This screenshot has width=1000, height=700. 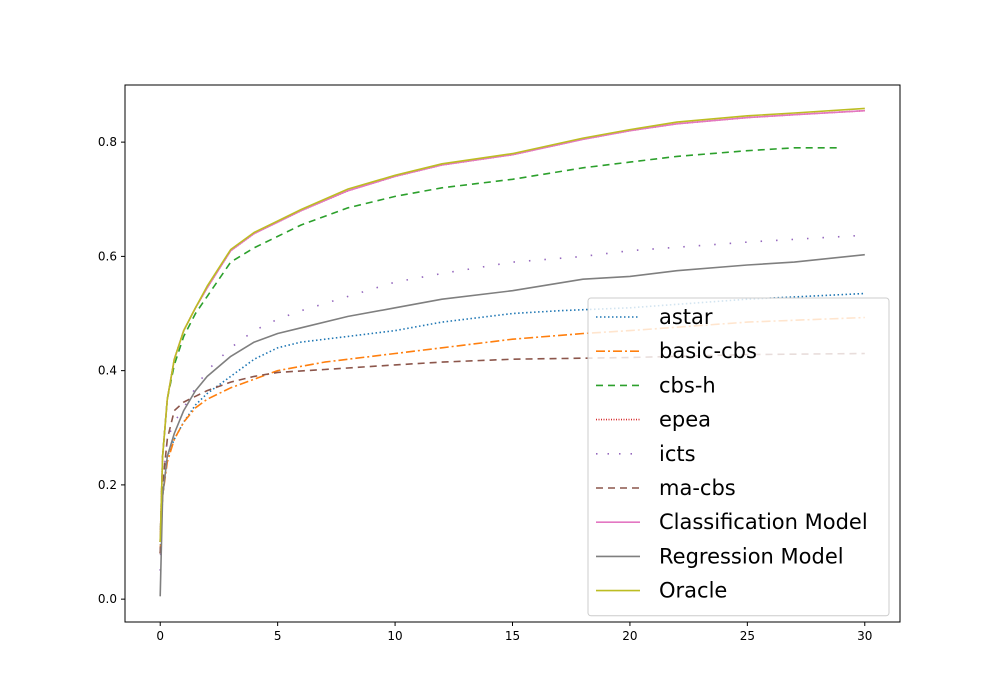 What do you see at coordinates (512, 636) in the screenshot?
I see `x-tick-label: 15` at bounding box center [512, 636].